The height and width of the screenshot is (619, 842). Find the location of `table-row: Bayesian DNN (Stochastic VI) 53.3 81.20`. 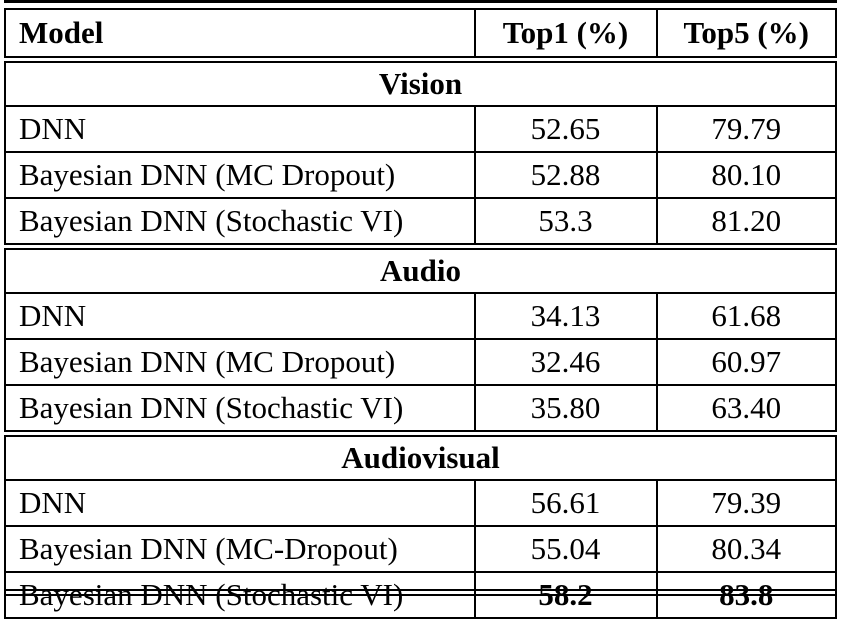

table-row: Bayesian DNN (Stochastic VI) 53.3 81.20 is located at coordinates (420, 222).